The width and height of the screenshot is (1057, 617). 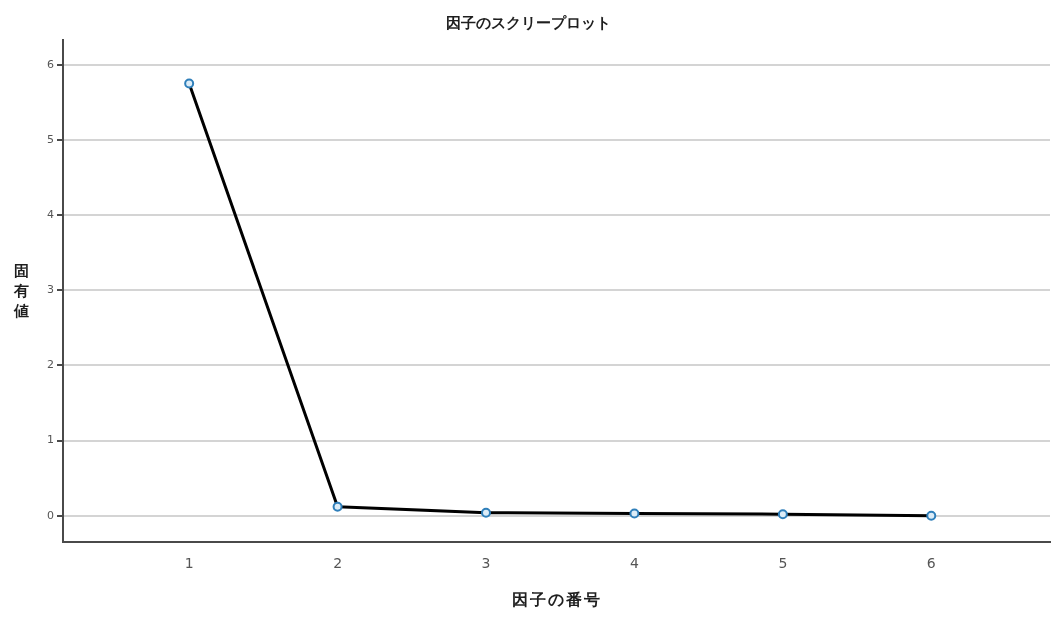 What do you see at coordinates (21, 291) in the screenshot?
I see `y-axis-title: 固有値` at bounding box center [21, 291].